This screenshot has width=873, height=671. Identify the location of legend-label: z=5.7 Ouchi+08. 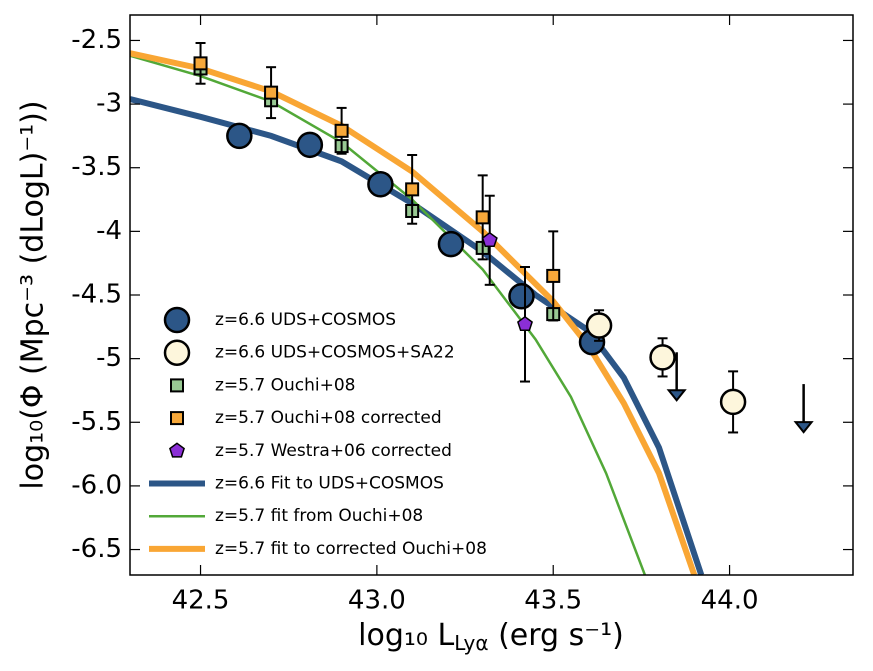
(285, 385).